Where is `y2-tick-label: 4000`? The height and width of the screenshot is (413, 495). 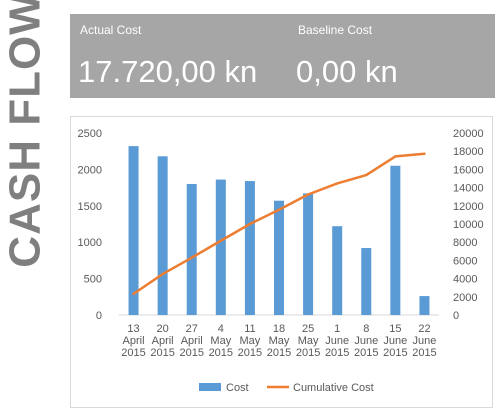
y2-tick-label: 4000 is located at coordinates (465, 280).